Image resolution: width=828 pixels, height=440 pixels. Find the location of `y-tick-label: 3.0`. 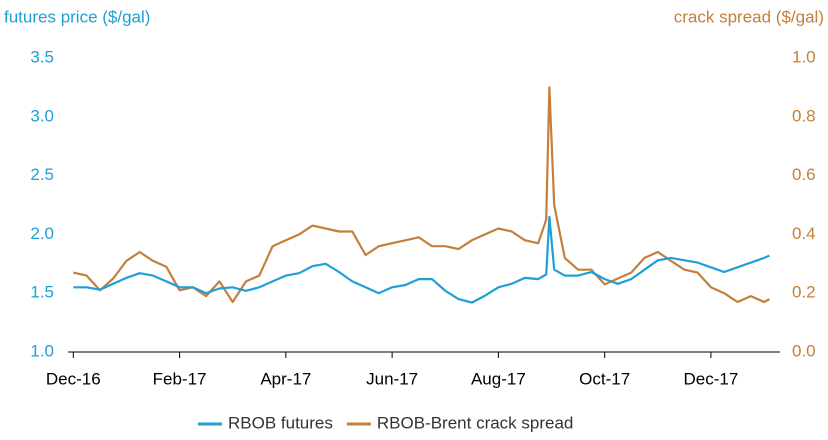

y-tick-label: 3.0 is located at coordinates (42, 115).